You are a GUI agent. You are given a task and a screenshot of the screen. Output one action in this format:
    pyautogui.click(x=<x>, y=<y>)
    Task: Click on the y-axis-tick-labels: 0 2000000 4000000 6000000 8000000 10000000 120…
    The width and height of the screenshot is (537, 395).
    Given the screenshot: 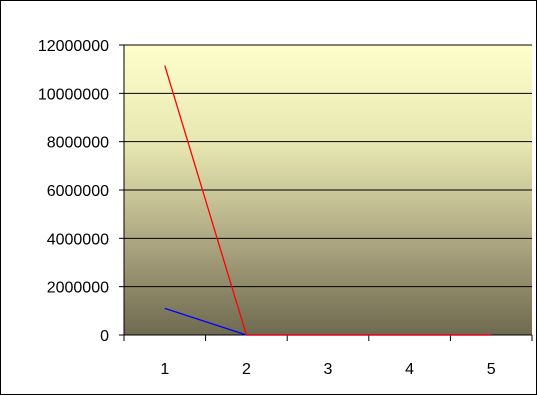 What is the action you would take?
    pyautogui.click(x=73, y=191)
    